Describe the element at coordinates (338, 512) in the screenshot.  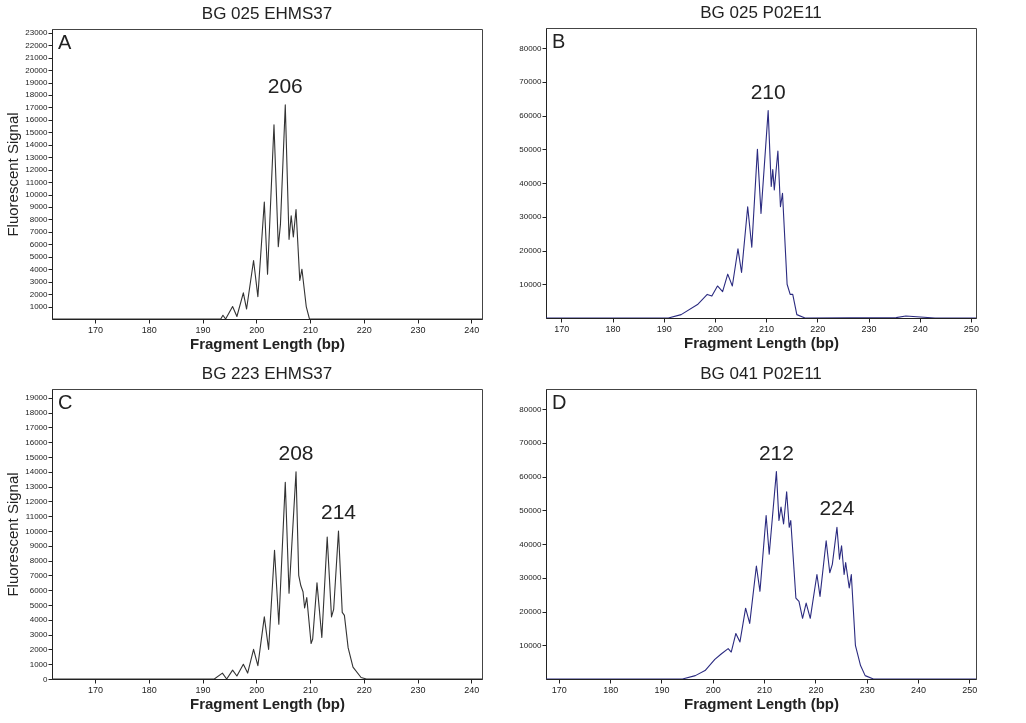
I see `annotation: 214` at that location.